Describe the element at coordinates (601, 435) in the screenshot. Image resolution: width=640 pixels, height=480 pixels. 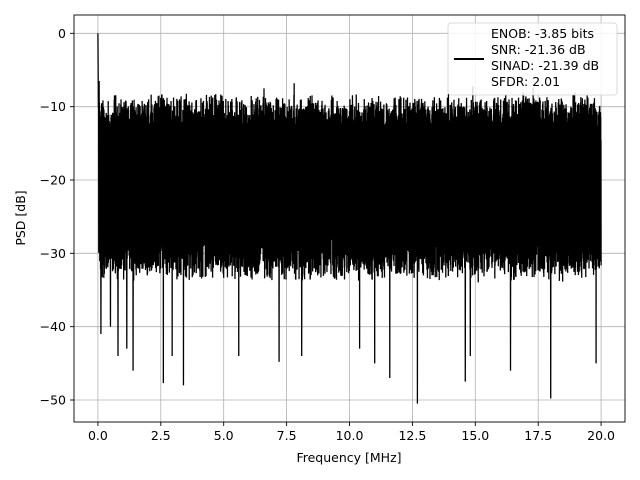
I see `x-tick-label: 20.0` at that location.